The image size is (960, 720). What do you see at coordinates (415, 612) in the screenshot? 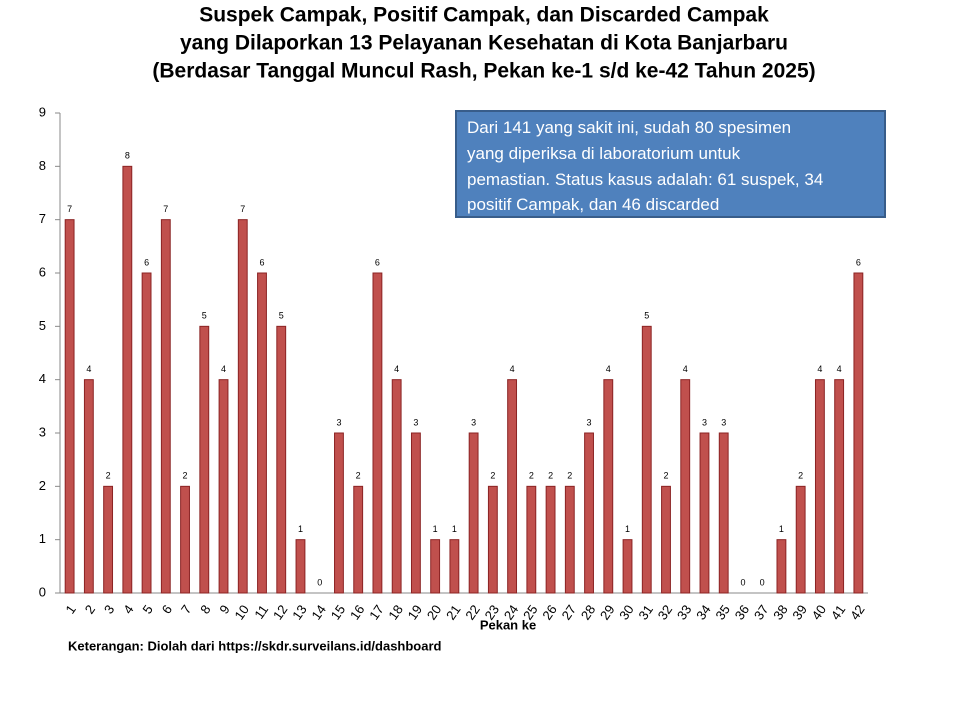
I see `x-tick-label: 19` at bounding box center [415, 612].